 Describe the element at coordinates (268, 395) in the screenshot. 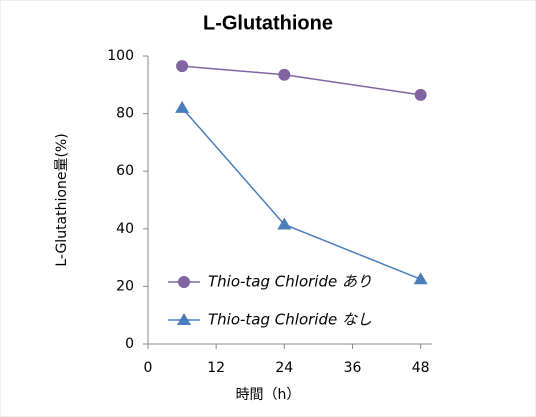

I see `x-axis-label: 時間（h）` at that location.